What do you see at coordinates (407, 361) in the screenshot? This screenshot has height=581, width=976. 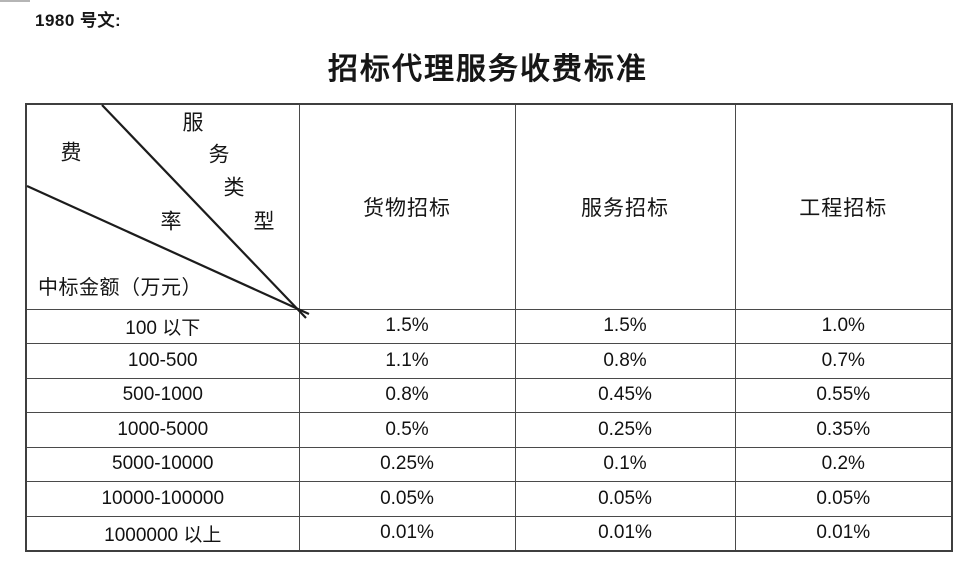 I see `rate-cell: 1.1%` at bounding box center [407, 361].